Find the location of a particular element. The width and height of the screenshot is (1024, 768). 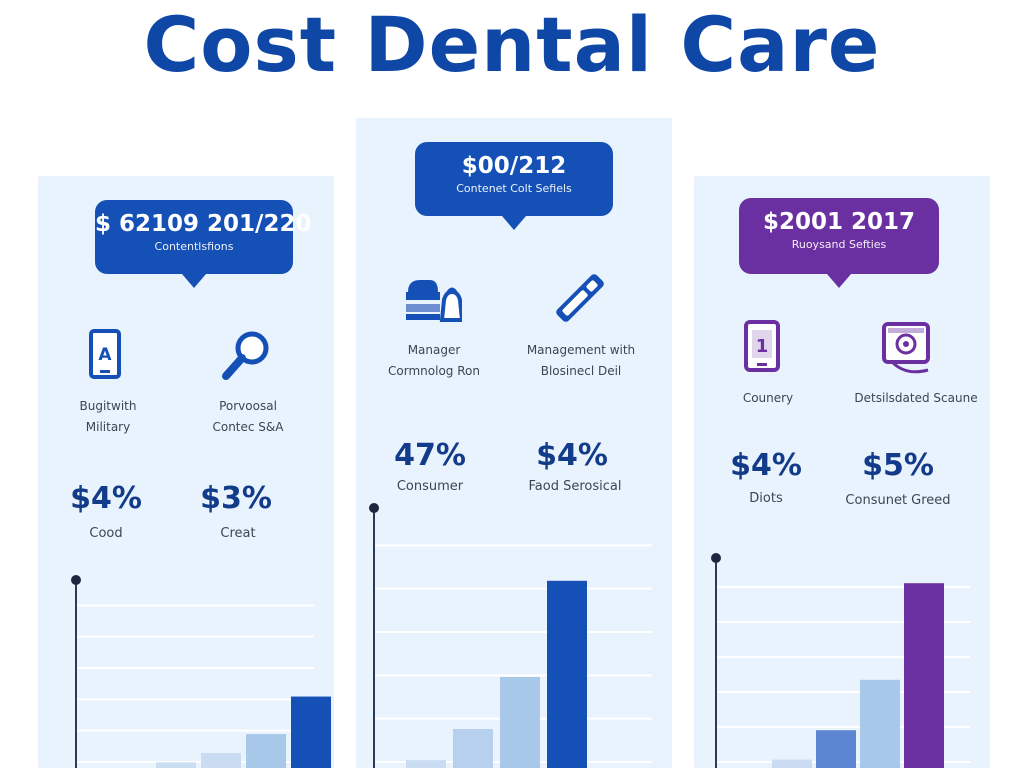

icon-label: Detsilsdated Scaune is located at coordinates (916, 398).